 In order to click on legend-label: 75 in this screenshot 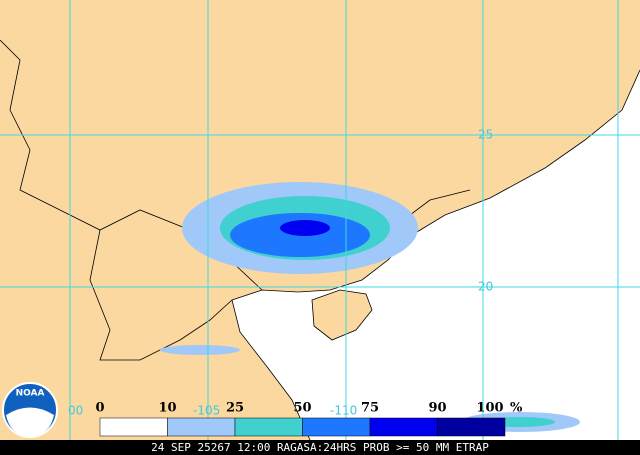, I will do `click(370, 408)`.